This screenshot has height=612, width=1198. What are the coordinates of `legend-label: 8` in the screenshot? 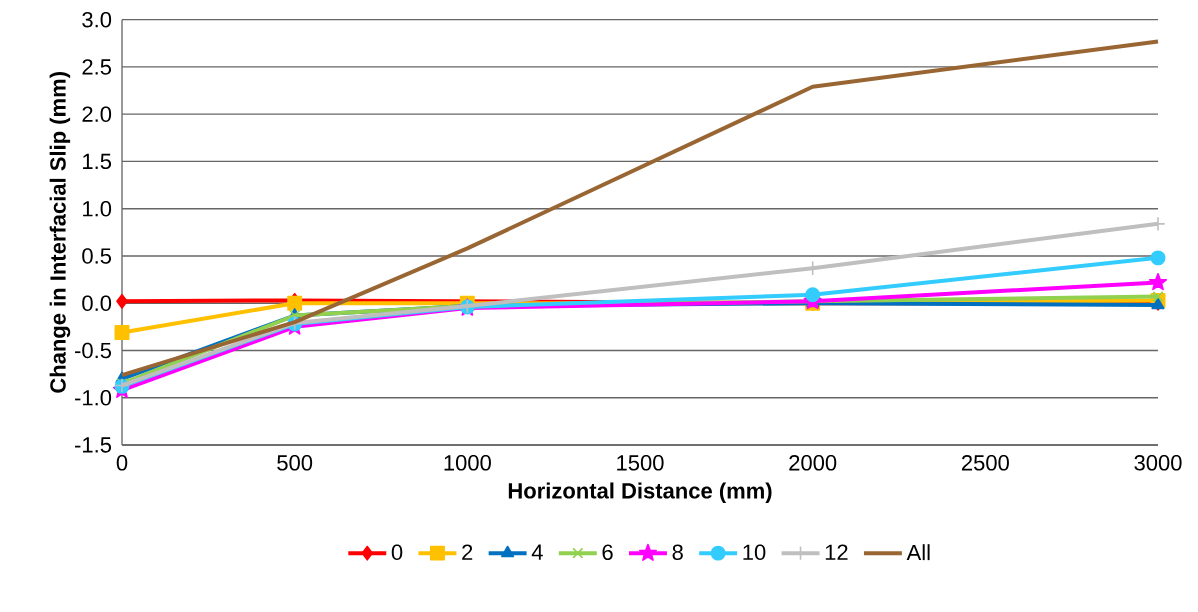 It's located at (677, 552).